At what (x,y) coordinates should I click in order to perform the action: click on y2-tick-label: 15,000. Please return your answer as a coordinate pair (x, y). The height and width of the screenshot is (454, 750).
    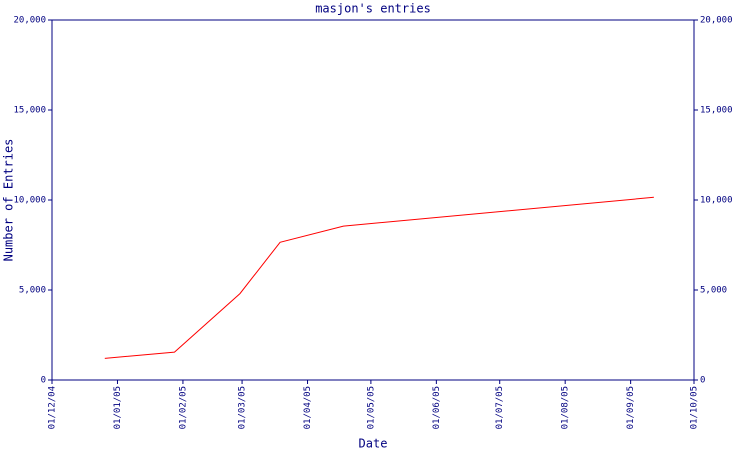
    Looking at the image, I should click on (716, 111).